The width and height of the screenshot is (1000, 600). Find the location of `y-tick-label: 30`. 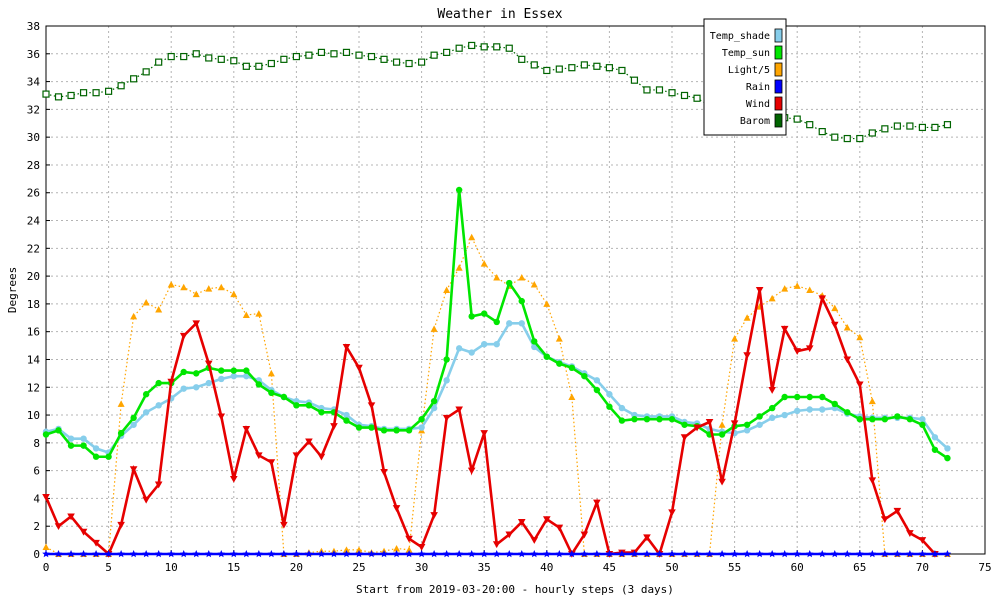

y-tick-label: 30 is located at coordinates (33, 137).